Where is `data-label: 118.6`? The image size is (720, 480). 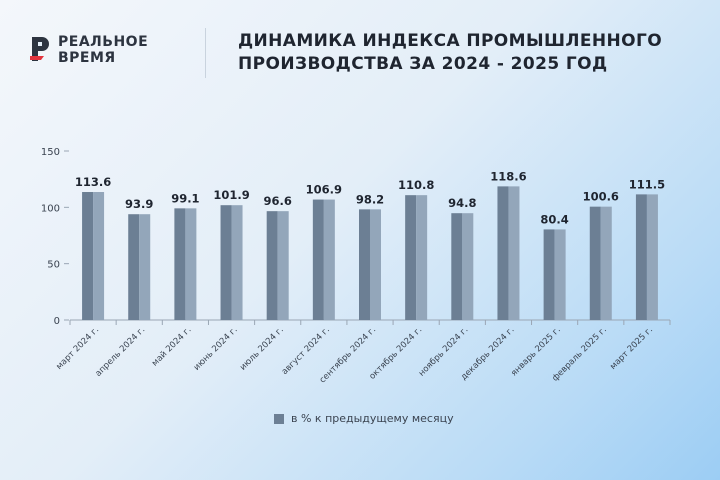
data-label: 118.6 is located at coordinates (508, 176).